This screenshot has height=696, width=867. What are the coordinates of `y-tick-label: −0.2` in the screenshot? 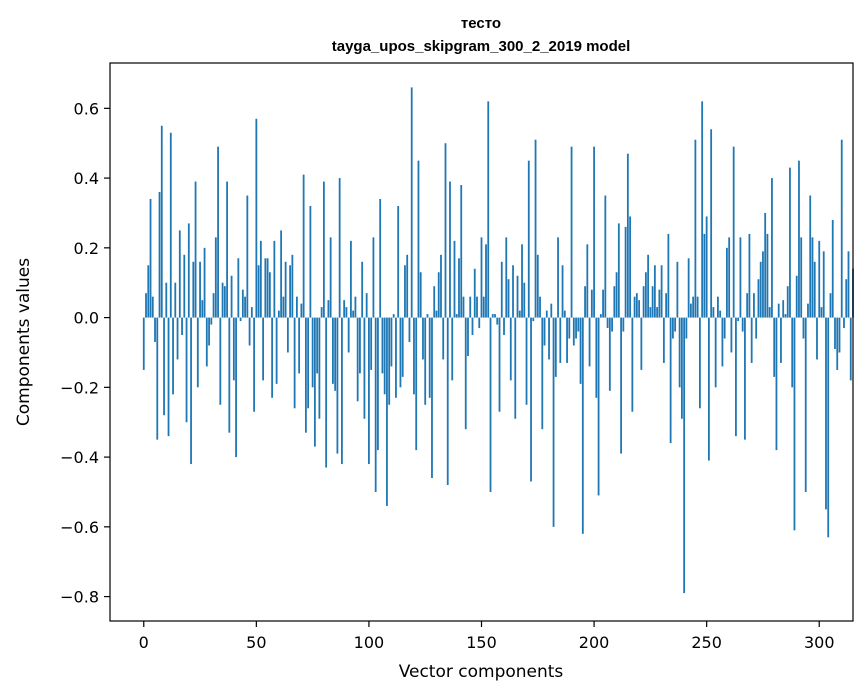 It's located at (79, 387).